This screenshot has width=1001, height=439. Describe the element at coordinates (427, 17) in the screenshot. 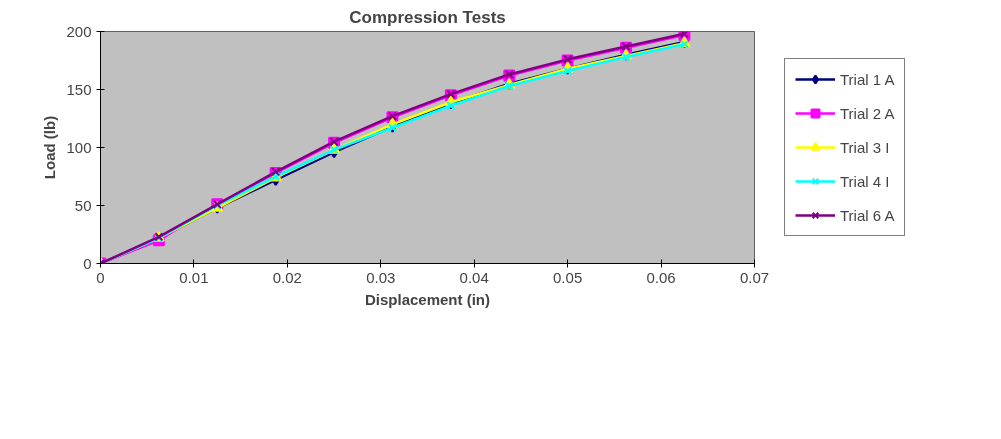

I see `chart-title: Compression Tests` at that location.